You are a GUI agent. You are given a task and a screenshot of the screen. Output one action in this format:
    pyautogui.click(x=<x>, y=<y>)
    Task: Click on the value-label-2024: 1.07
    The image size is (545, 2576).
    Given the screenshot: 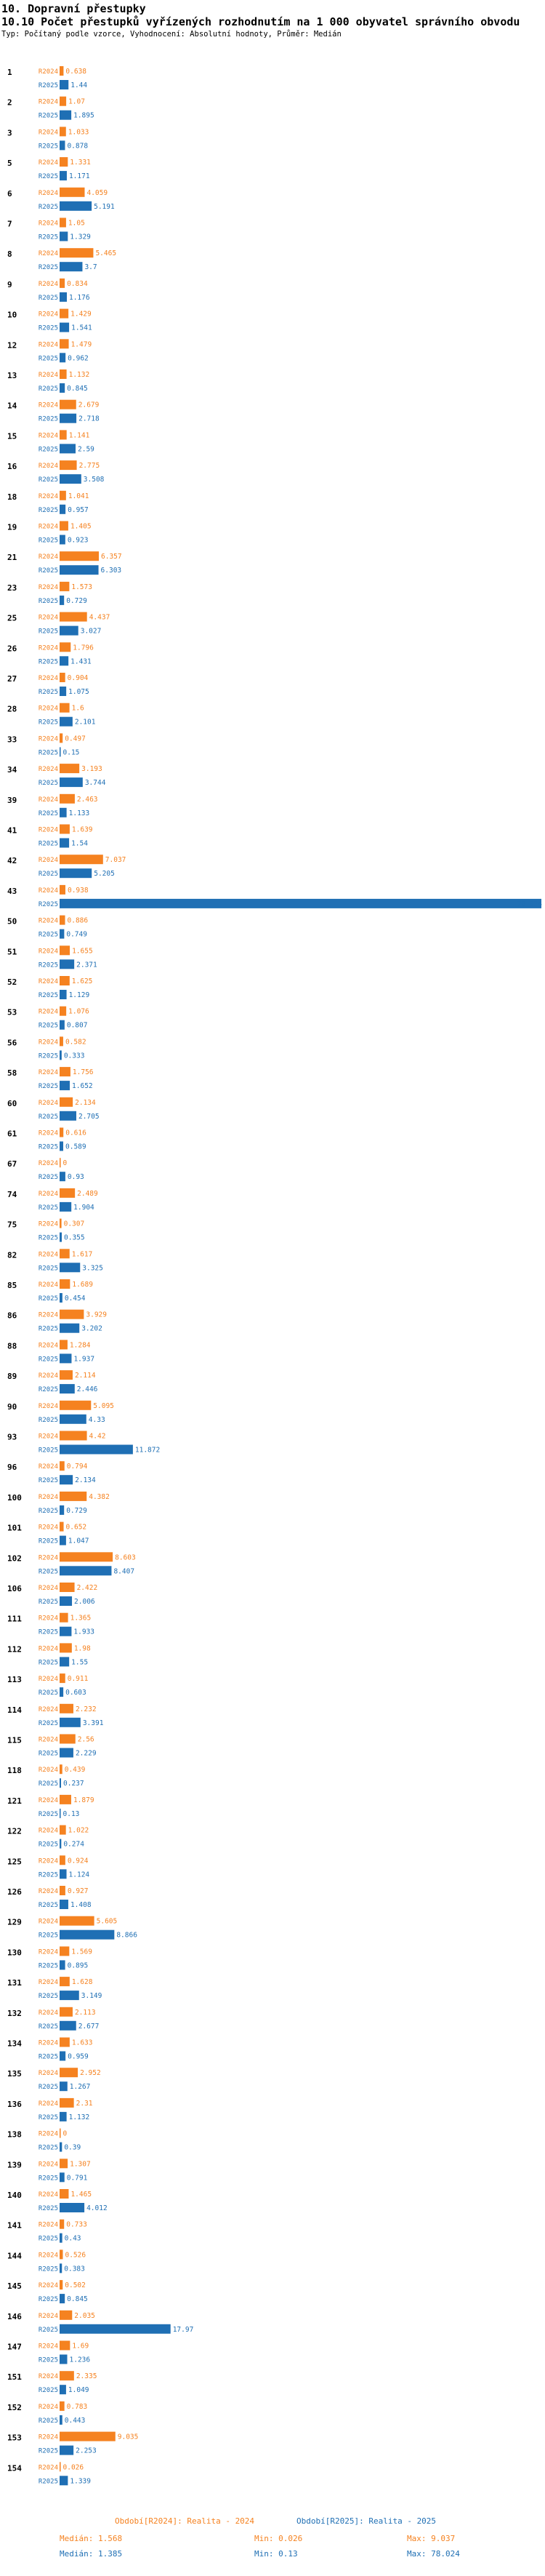 What is the action you would take?
    pyautogui.click(x=76, y=102)
    